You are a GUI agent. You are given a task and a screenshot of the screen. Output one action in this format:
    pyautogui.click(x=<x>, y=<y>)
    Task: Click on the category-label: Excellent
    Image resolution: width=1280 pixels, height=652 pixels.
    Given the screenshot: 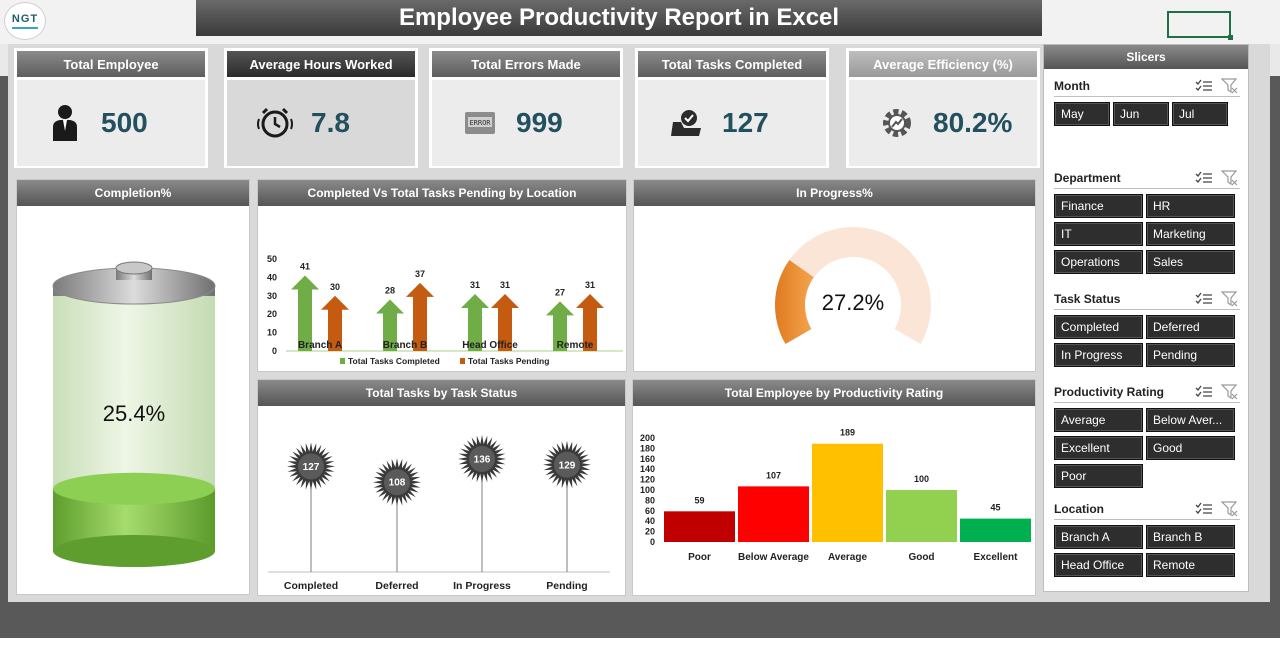 What is the action you would take?
    pyautogui.click(x=996, y=557)
    